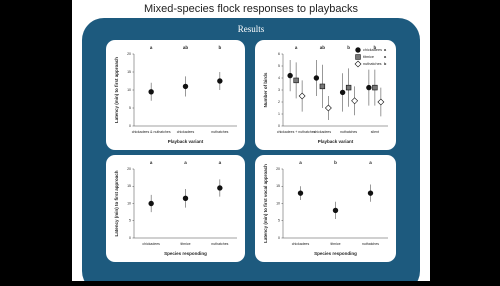  What do you see at coordinates (265, 203) in the screenshot?
I see `y-axis-label: Latency (min) to first vocal approach` at bounding box center [265, 203].